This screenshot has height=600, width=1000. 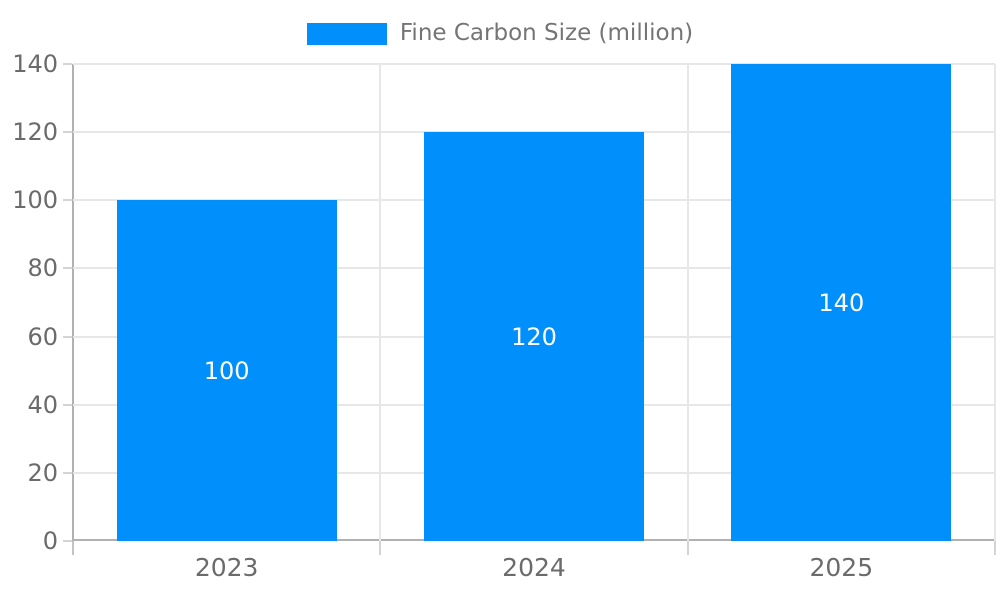 What do you see at coordinates (534, 567) in the screenshot?
I see `x-axis-label: 2024` at bounding box center [534, 567].